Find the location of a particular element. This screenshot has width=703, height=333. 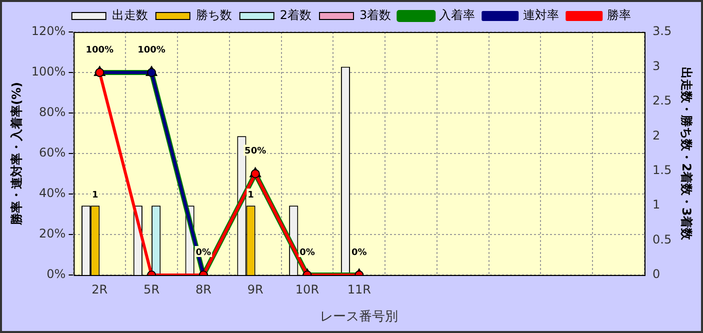

legend-label: 勝ち数 is located at coordinates (214, 15).